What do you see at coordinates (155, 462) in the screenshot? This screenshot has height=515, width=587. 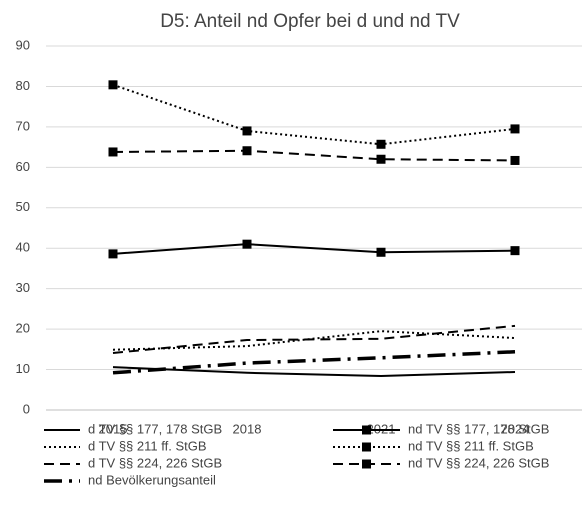 I see `legend-label: d TV §§ 224, 226 StGB` at bounding box center [155, 462].